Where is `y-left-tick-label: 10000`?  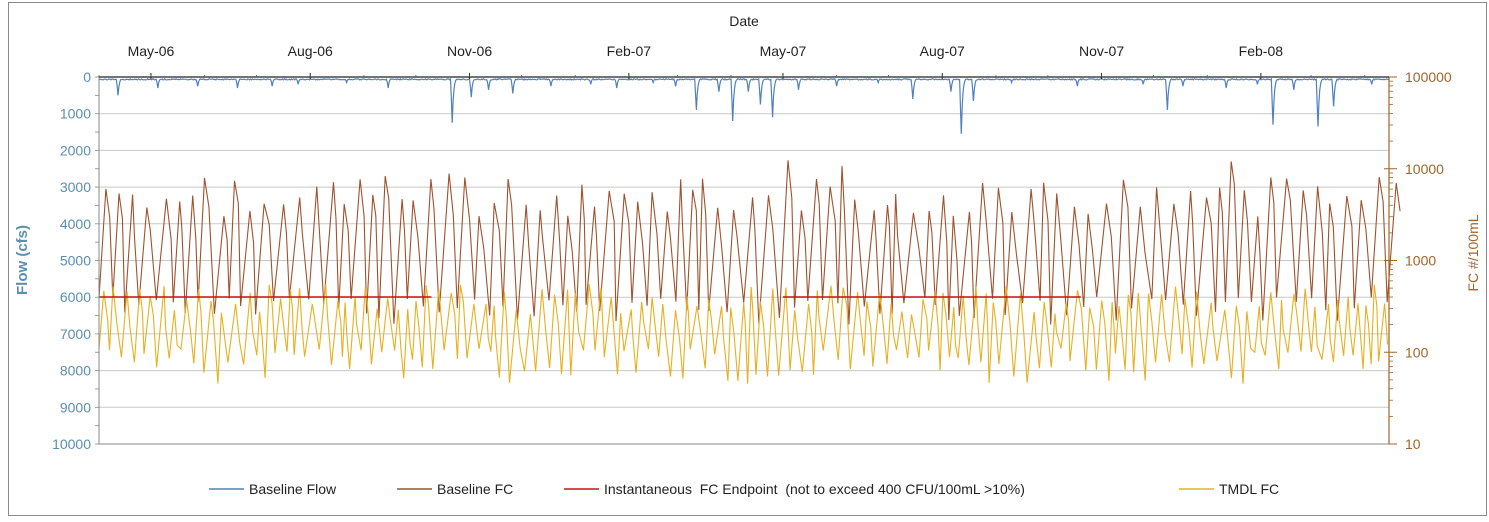 y-left-tick-label: 10000 is located at coordinates (71, 444).